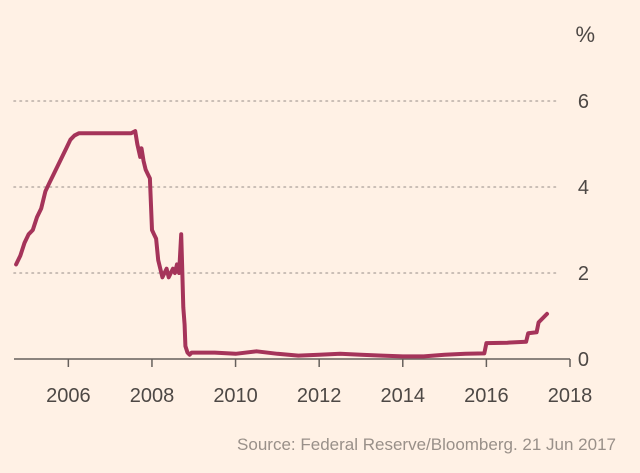 Image resolution: width=640 pixels, height=473 pixels. What do you see at coordinates (583, 360) in the screenshot?
I see `y-tick-label: 0` at bounding box center [583, 360].